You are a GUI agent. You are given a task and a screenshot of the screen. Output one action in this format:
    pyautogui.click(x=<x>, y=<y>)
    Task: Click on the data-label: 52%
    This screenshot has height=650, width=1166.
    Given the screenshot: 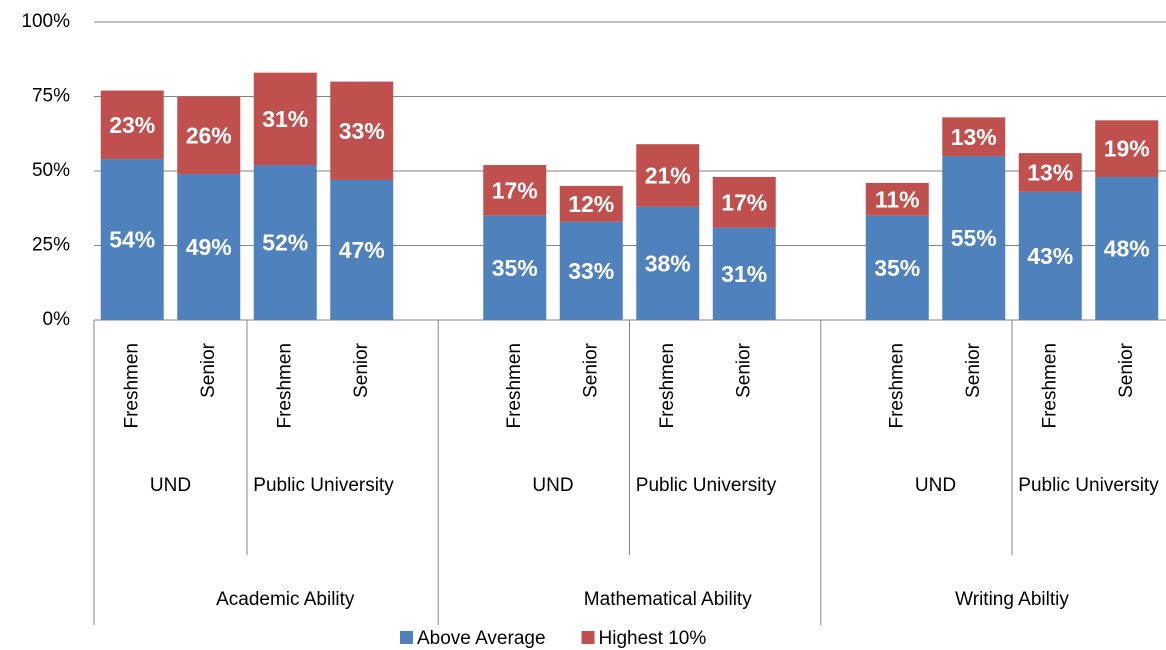 What is the action you would take?
    pyautogui.click(x=285, y=243)
    